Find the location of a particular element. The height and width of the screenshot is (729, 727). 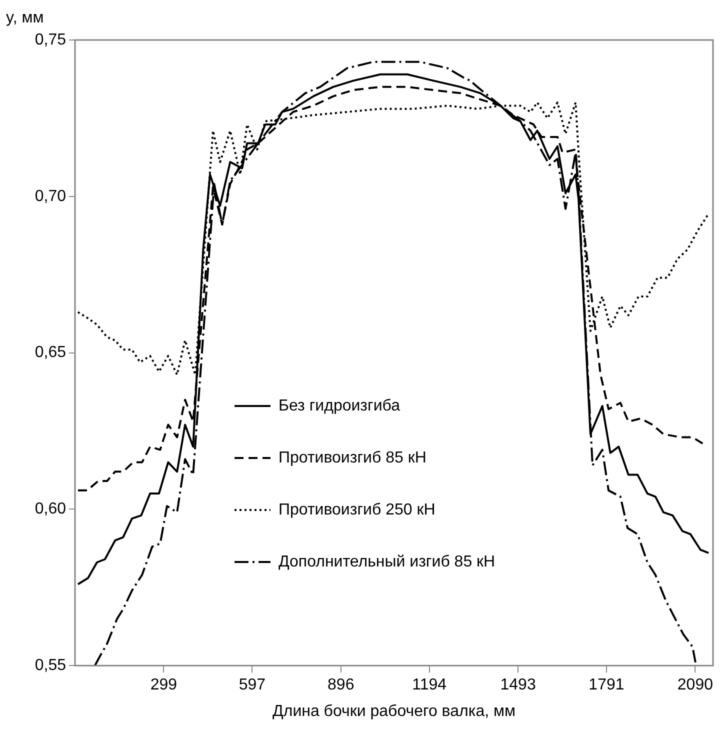

x-tick-label: 597 is located at coordinates (252, 685).